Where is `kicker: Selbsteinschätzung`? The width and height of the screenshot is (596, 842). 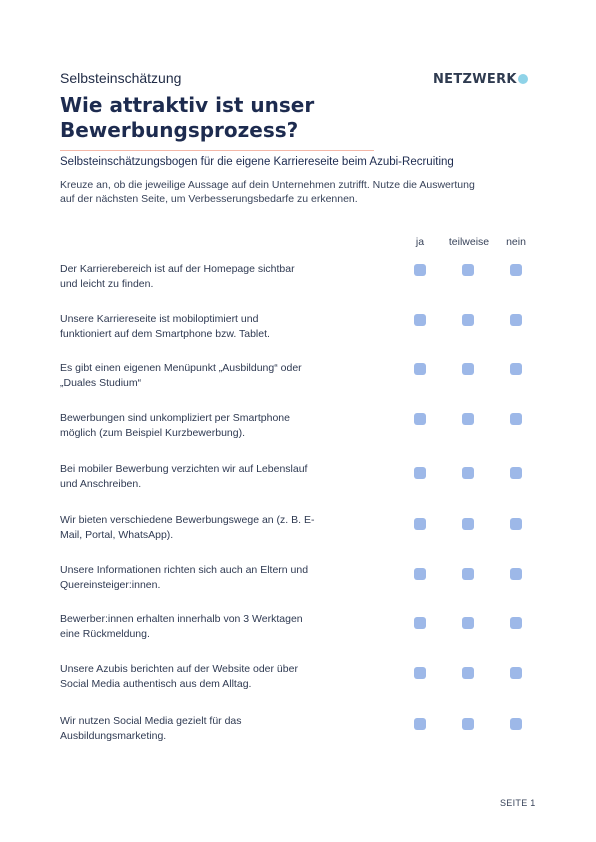 kicker: Selbsteinschätzung is located at coordinates (121, 78).